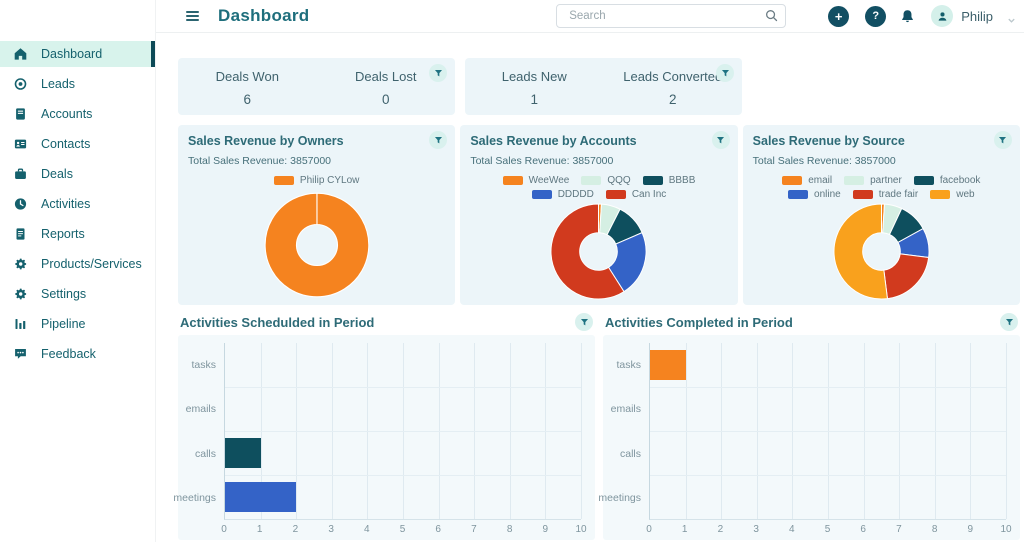 This screenshot has width=1024, height=542. Describe the element at coordinates (205, 453) in the screenshot. I see `bar-category-label: calls` at that location.